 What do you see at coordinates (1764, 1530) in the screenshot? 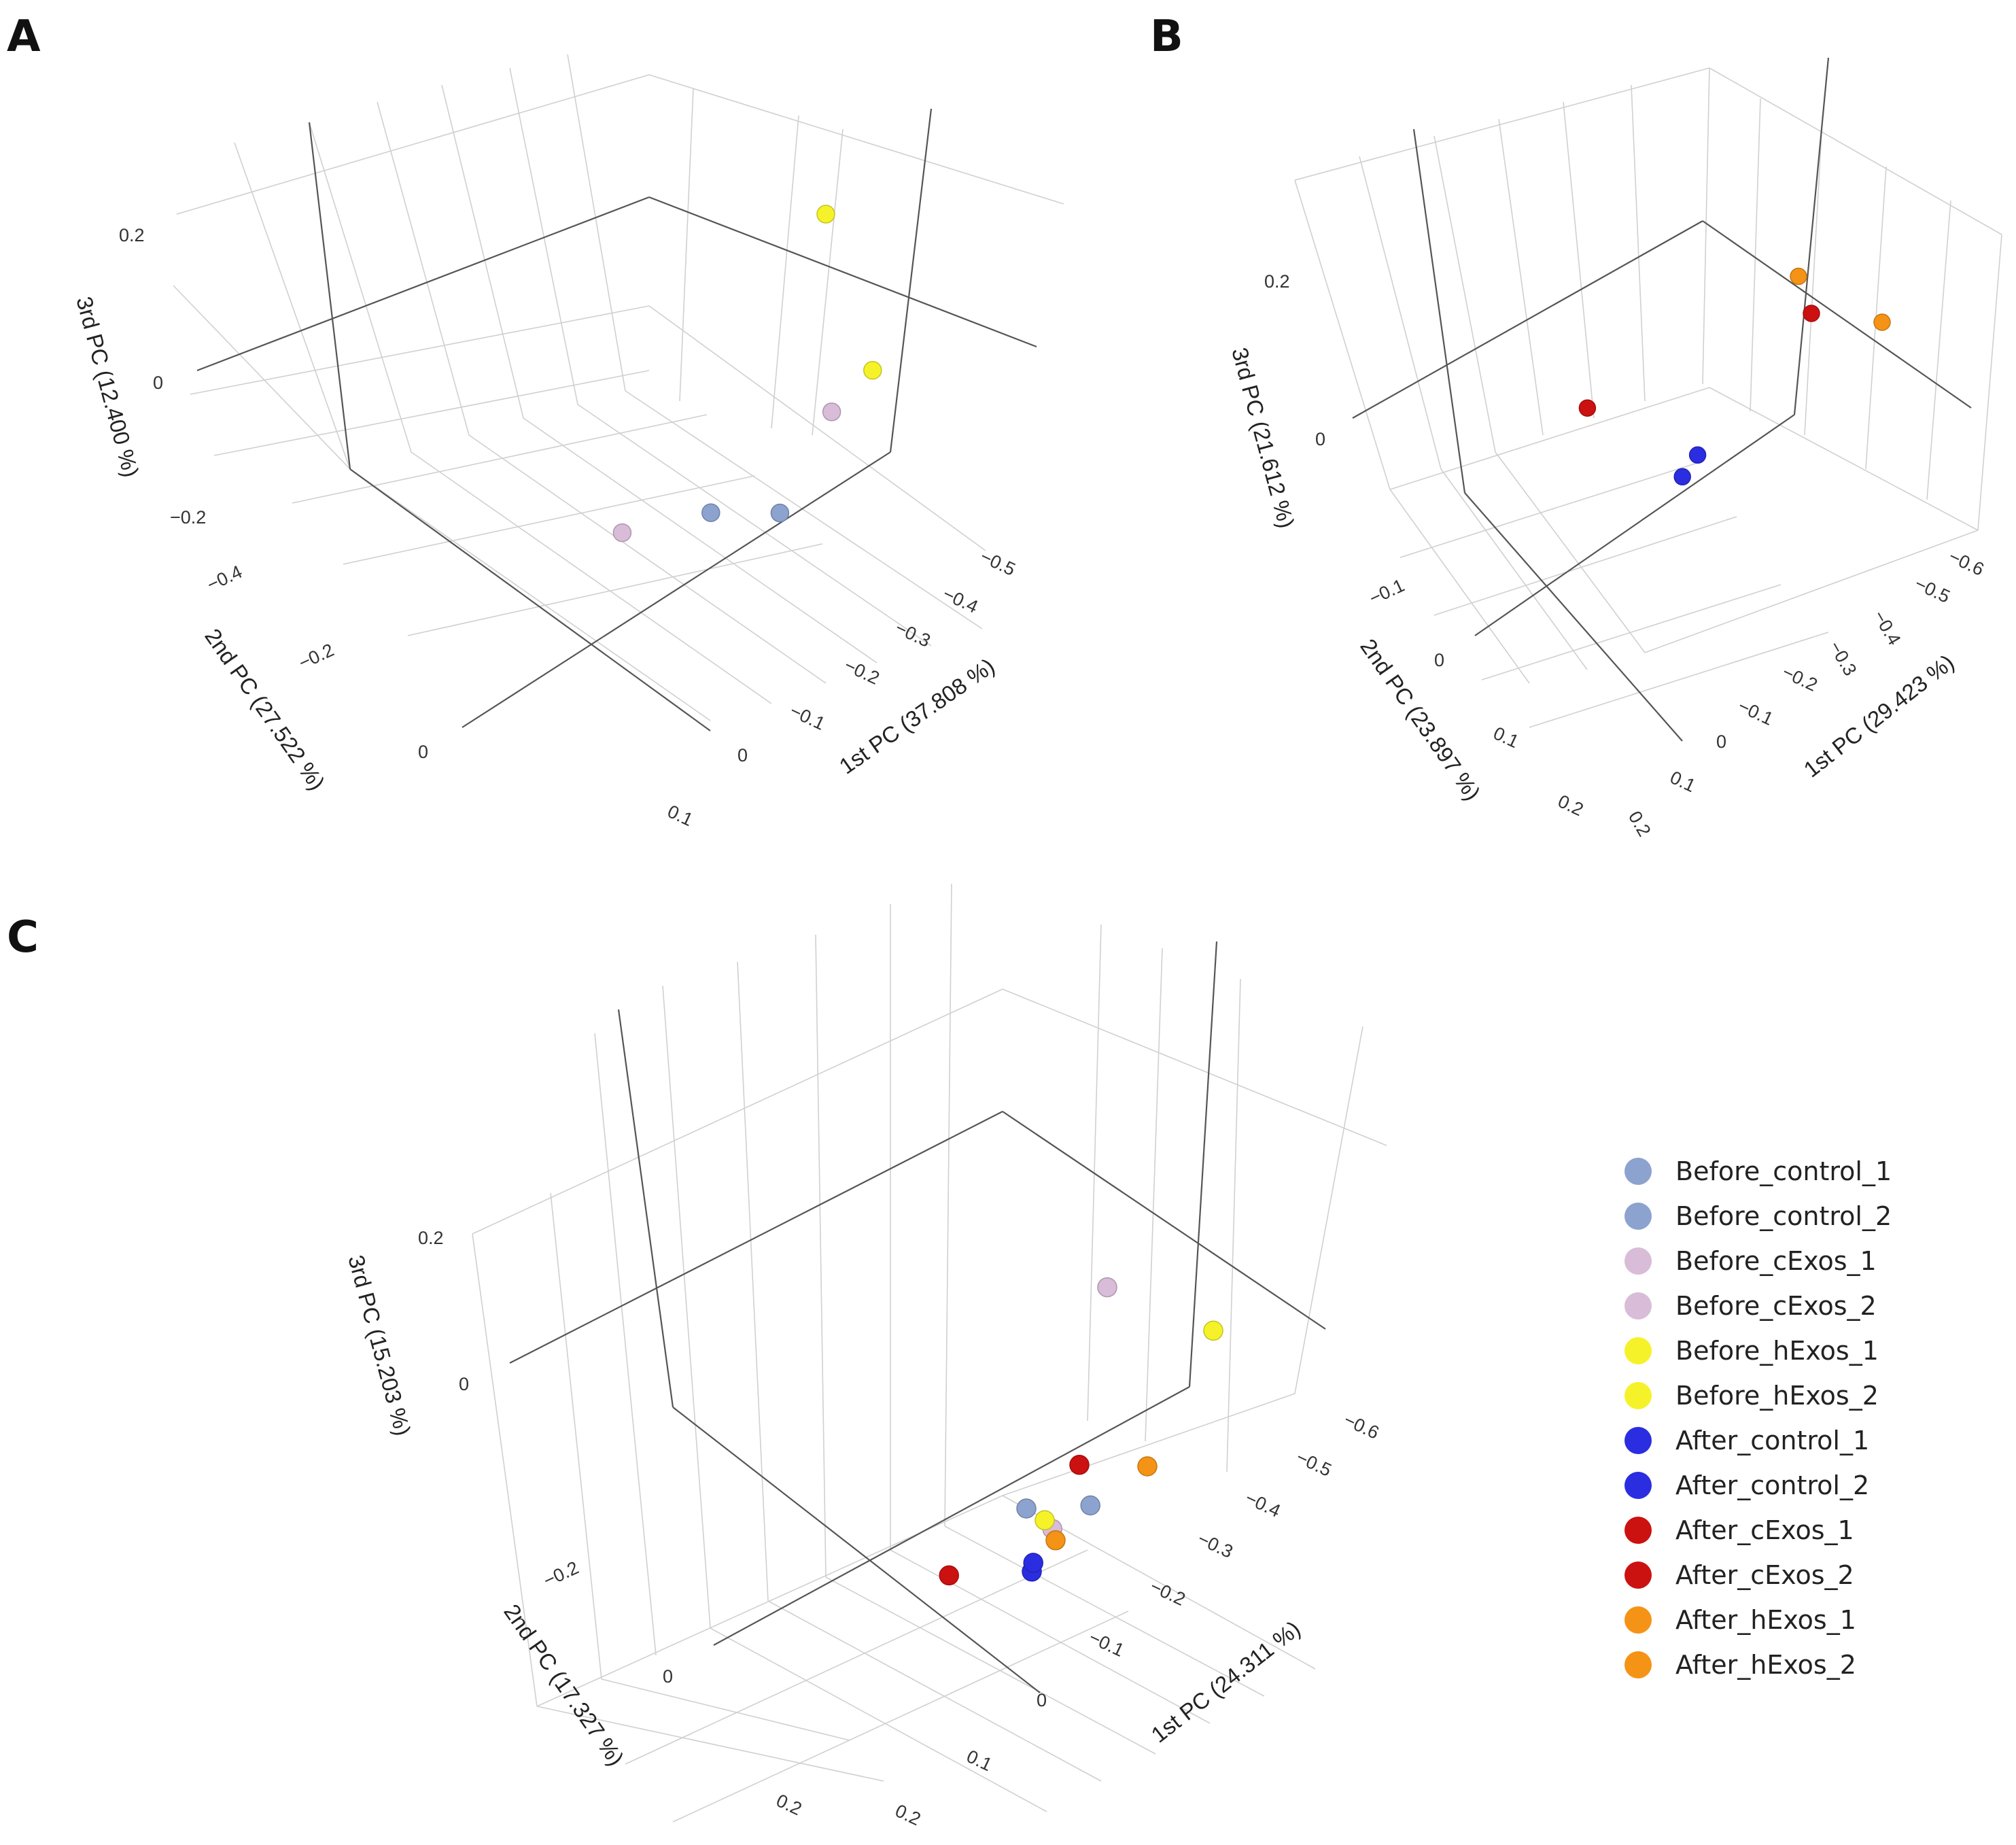
I see `legend-label: After_cExos_1` at bounding box center [1764, 1530].